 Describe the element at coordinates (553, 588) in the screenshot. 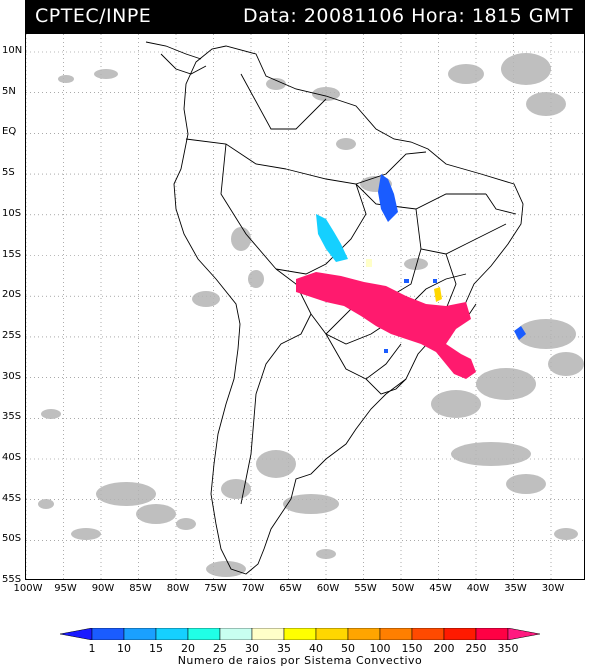

I see `longitude-label: 30W` at that location.